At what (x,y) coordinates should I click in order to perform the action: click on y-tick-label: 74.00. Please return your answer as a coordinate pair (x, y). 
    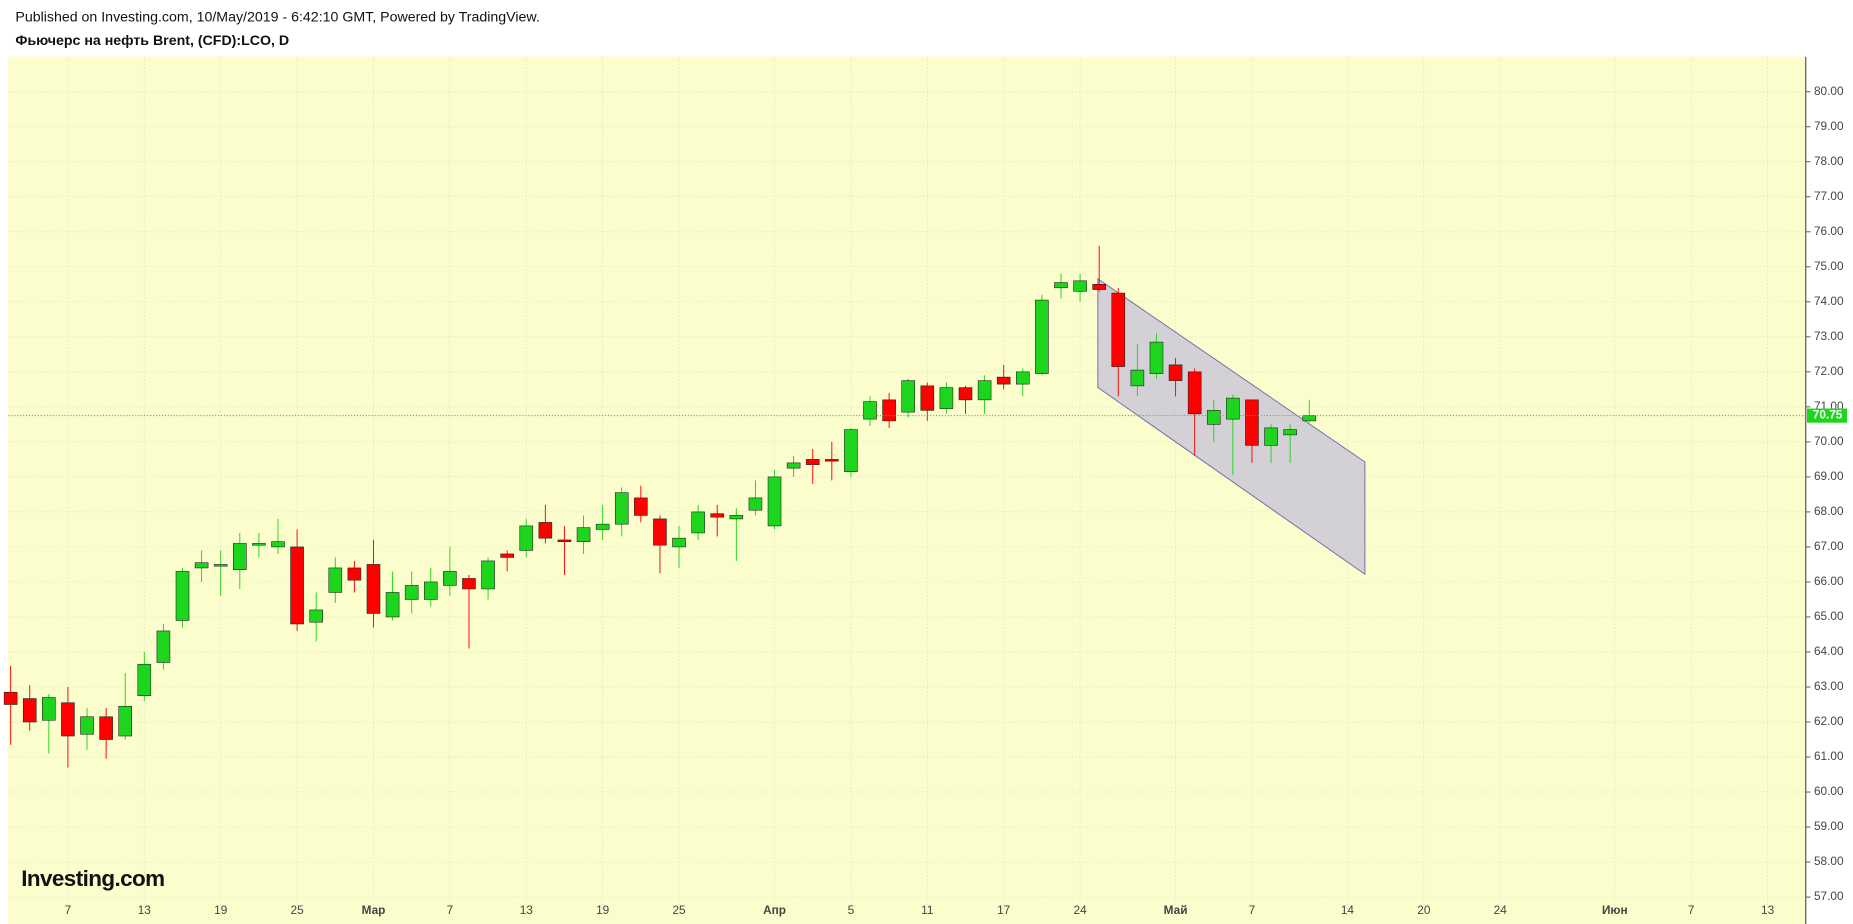
    Looking at the image, I should click on (1829, 301).